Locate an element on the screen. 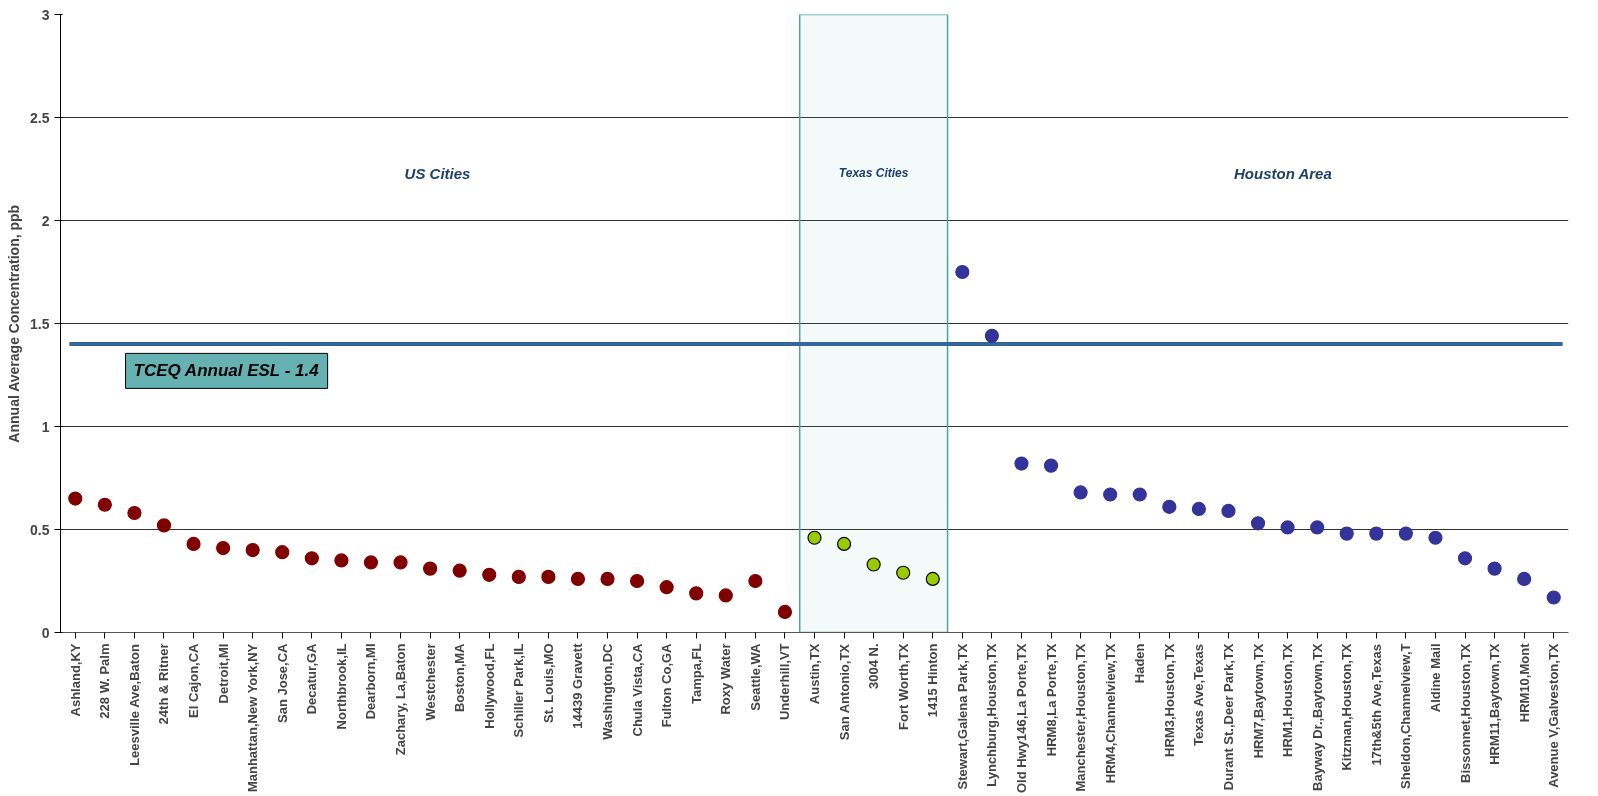 This screenshot has height=796, width=1598. x-tick-label: Seattle,WA is located at coordinates (755, 676).